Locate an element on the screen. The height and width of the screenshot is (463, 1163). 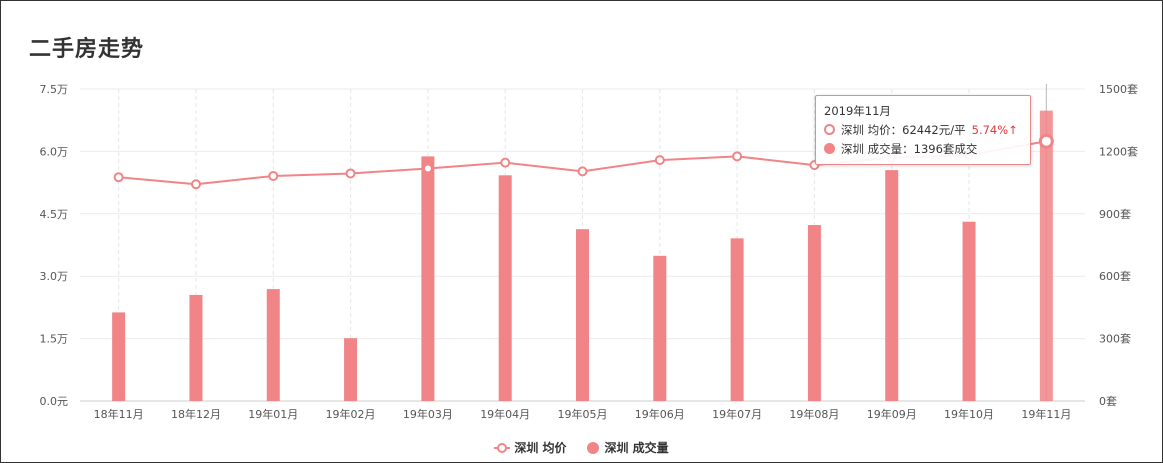
y-right-tick-label: 1200套 is located at coordinates (1118, 151).